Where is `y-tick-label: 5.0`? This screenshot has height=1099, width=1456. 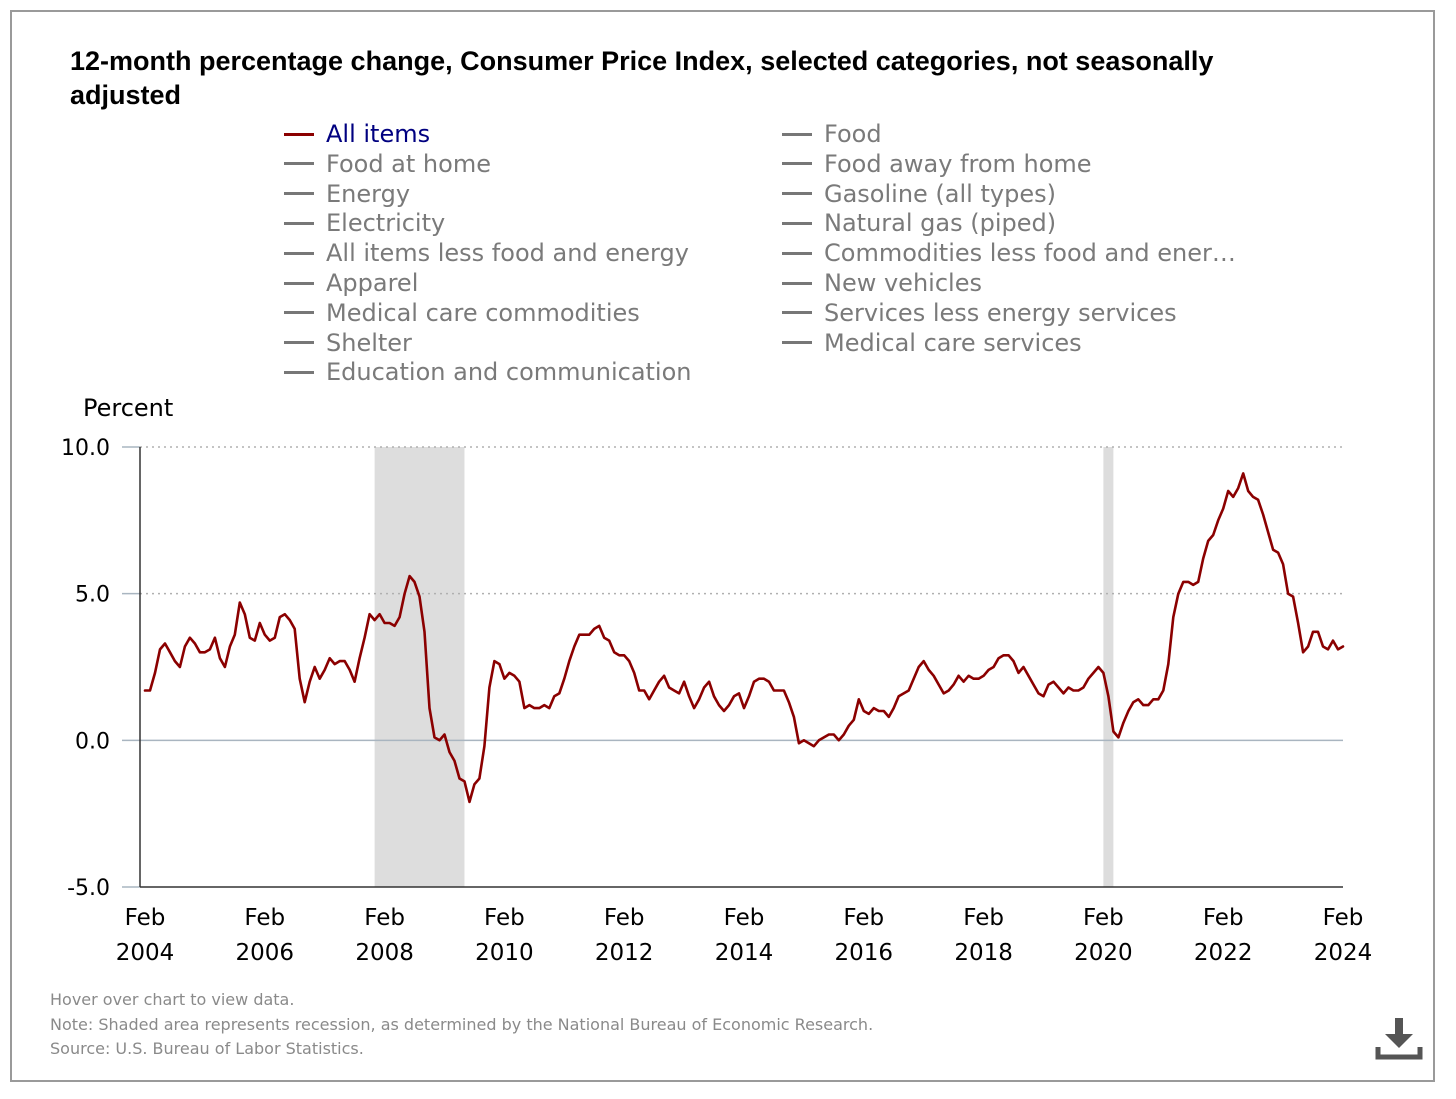 y-tick-label: 5.0 is located at coordinates (92, 595).